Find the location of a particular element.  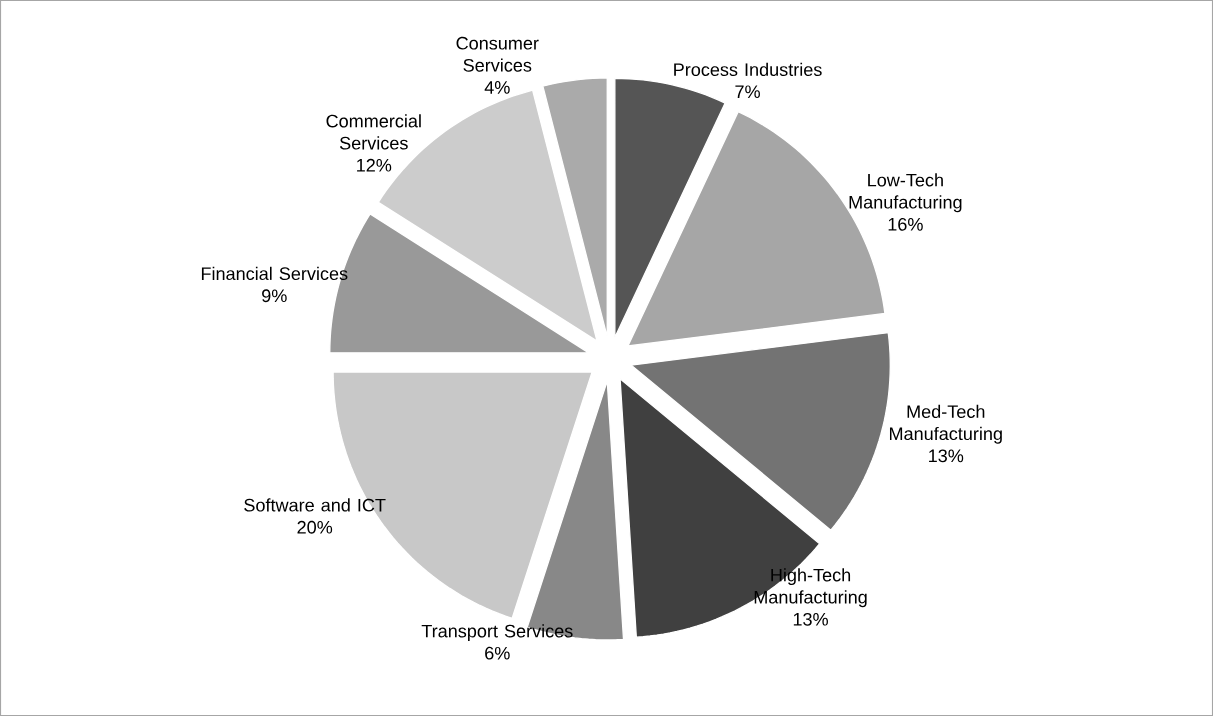

slice-label: Transport Services is located at coordinates (497, 633).